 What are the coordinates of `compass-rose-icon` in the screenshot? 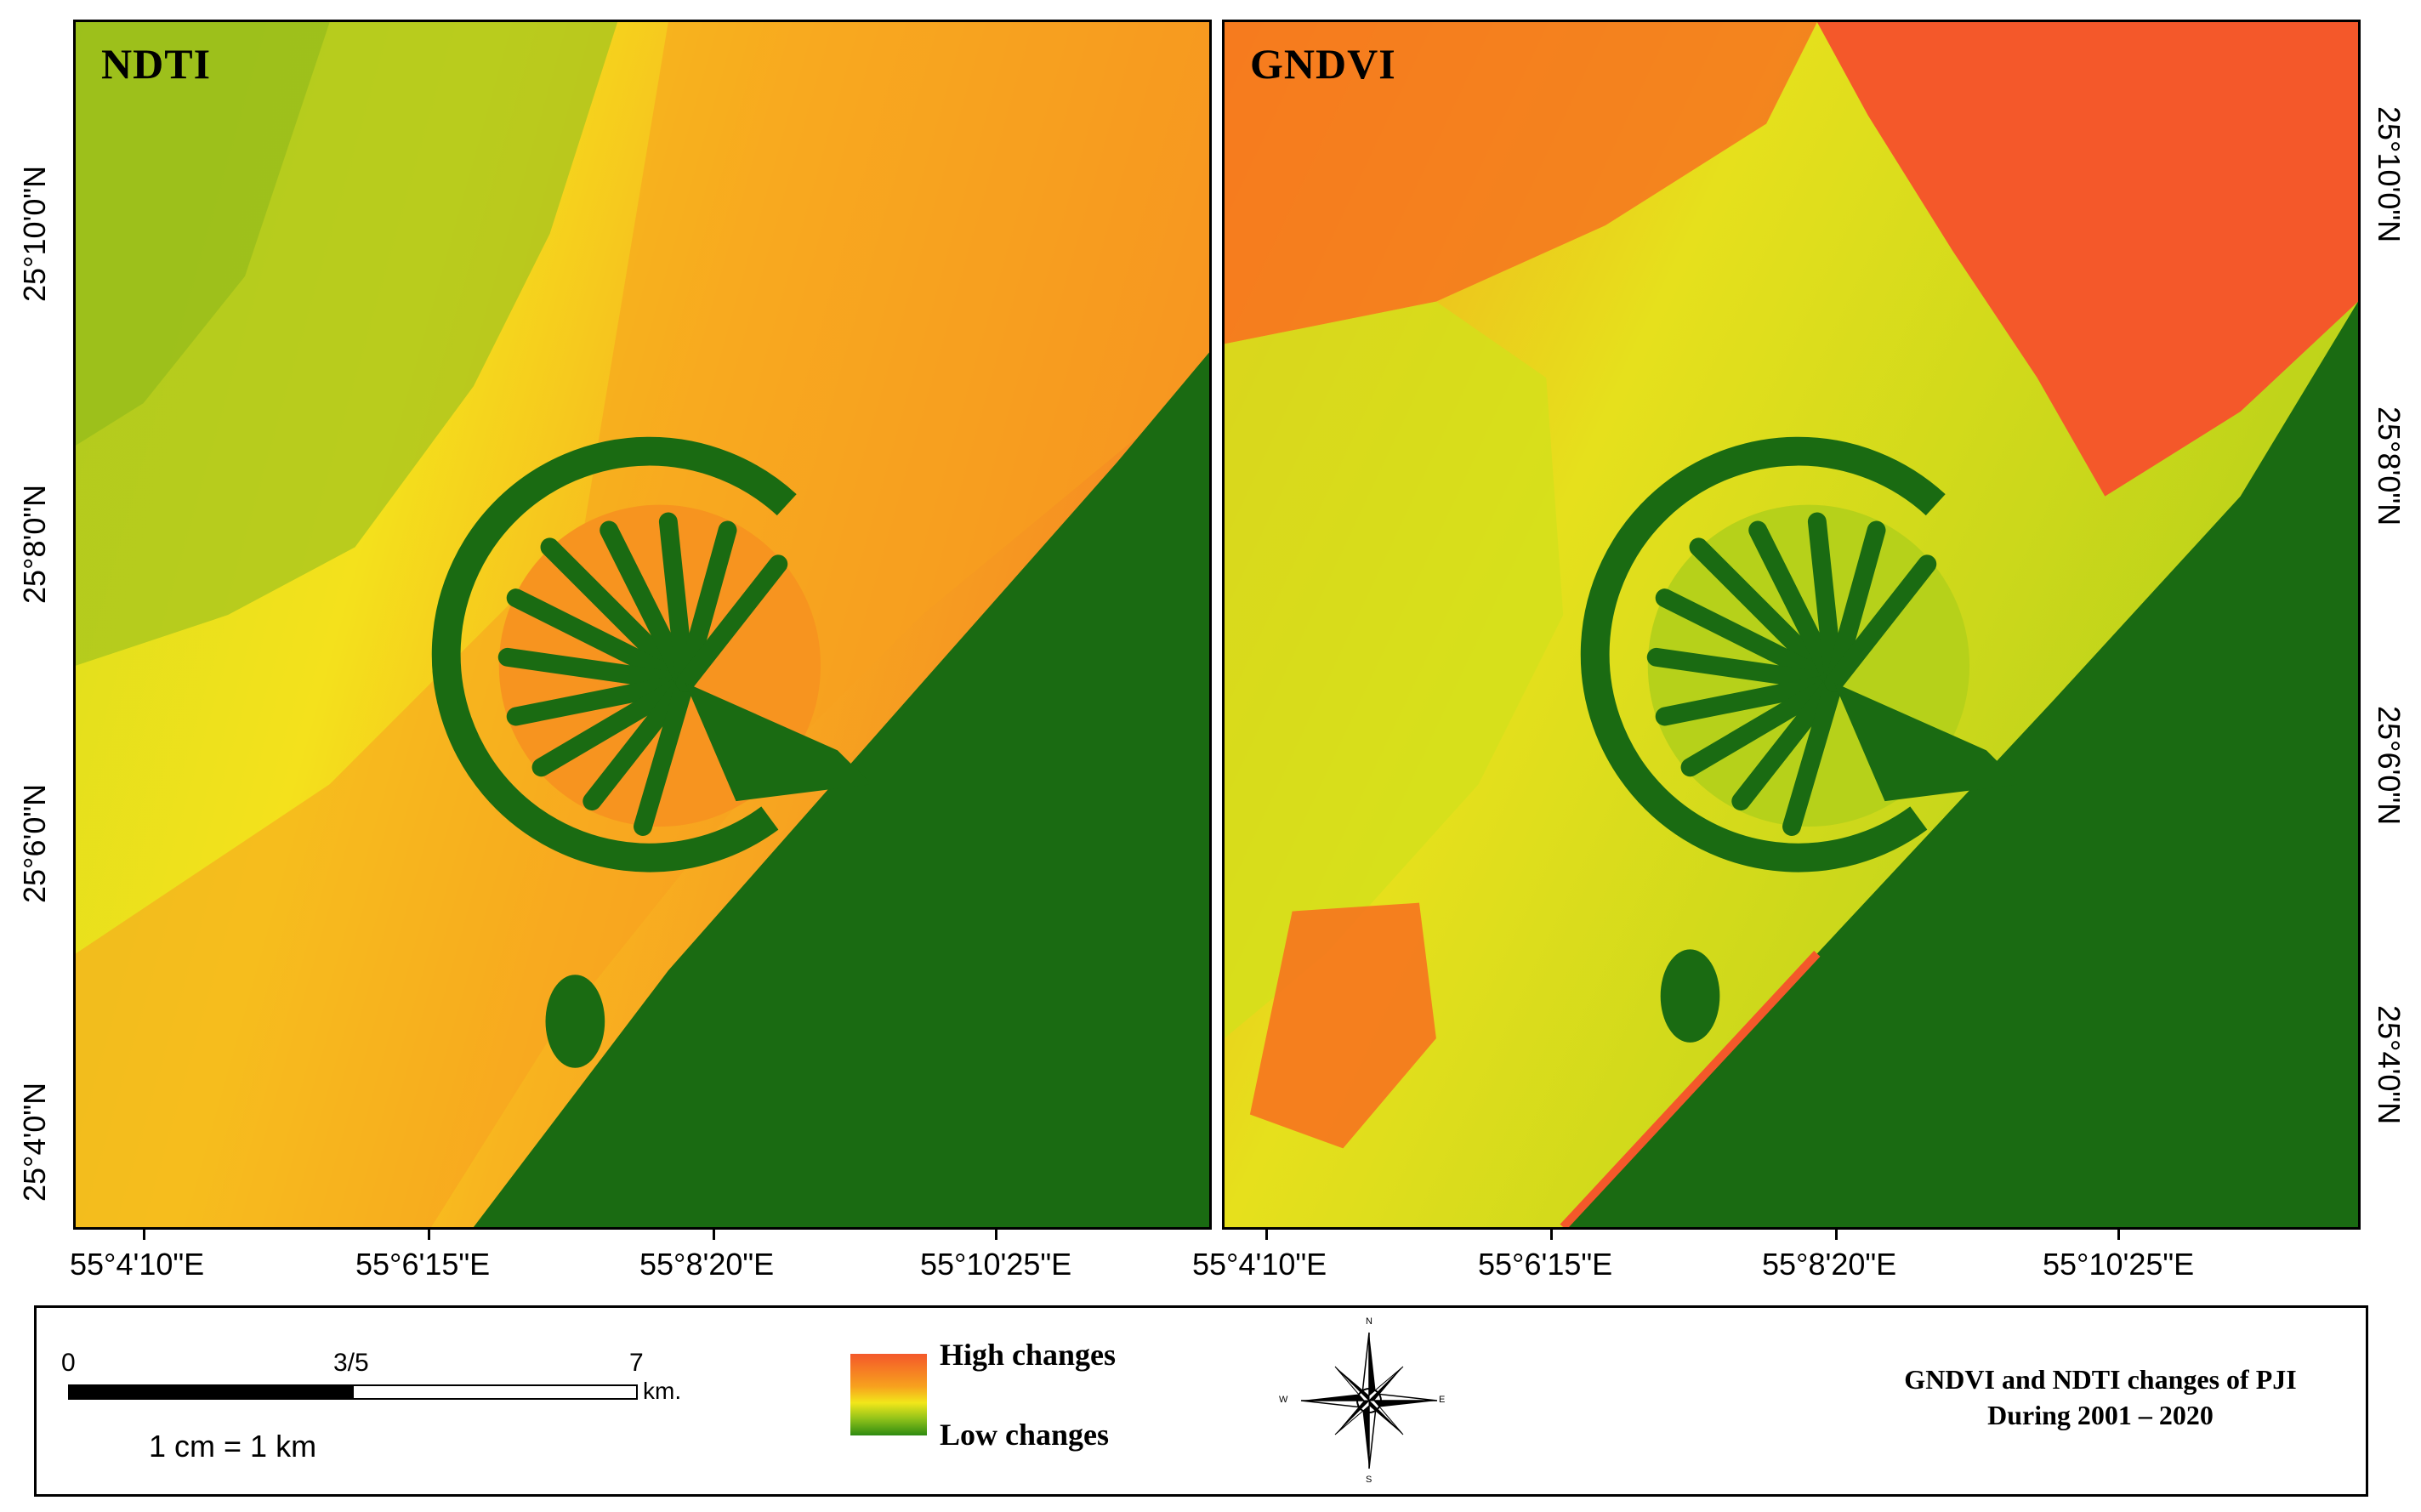 It's located at (1369, 1400).